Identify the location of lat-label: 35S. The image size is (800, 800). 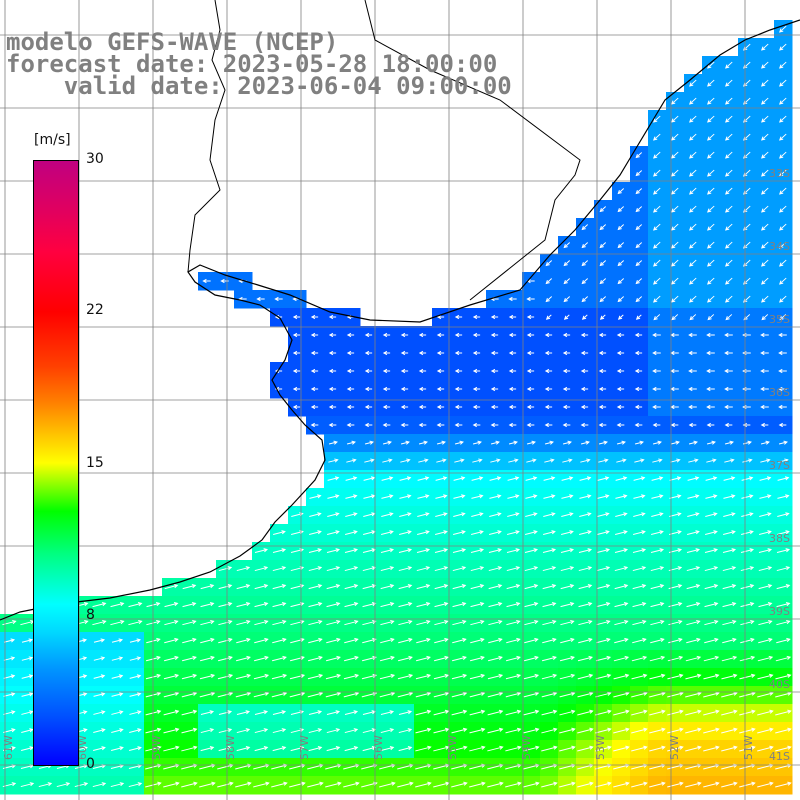
(779, 319).